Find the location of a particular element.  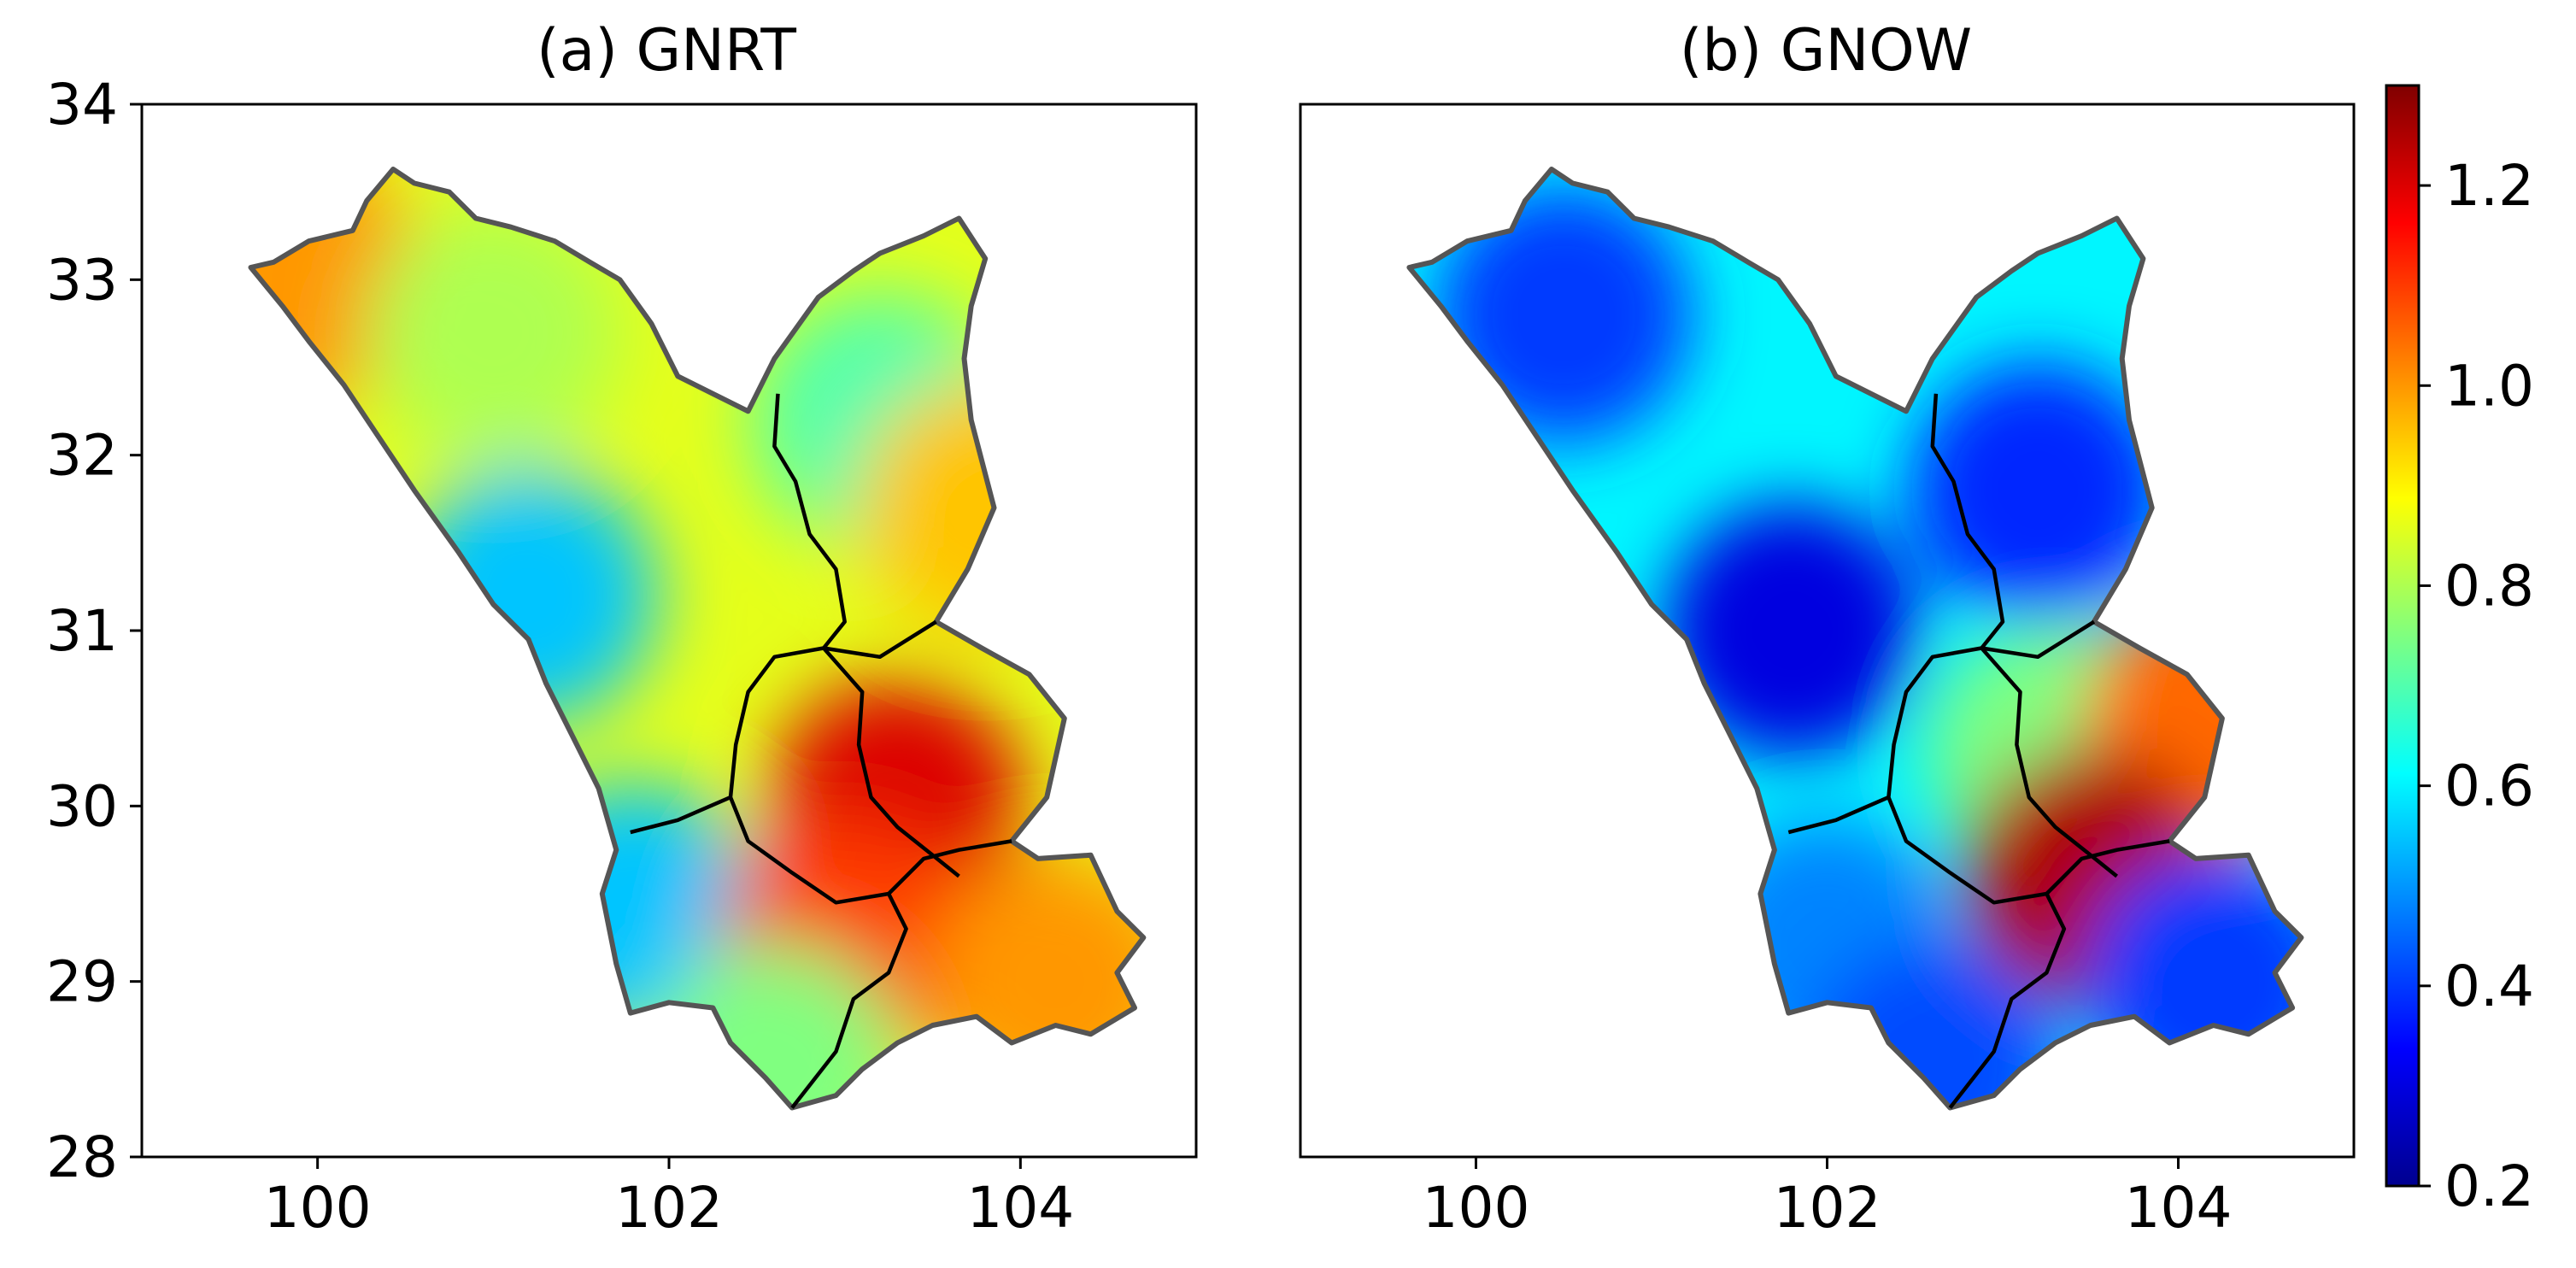

panel-a-ytick-label: 33 is located at coordinates (82, 280).